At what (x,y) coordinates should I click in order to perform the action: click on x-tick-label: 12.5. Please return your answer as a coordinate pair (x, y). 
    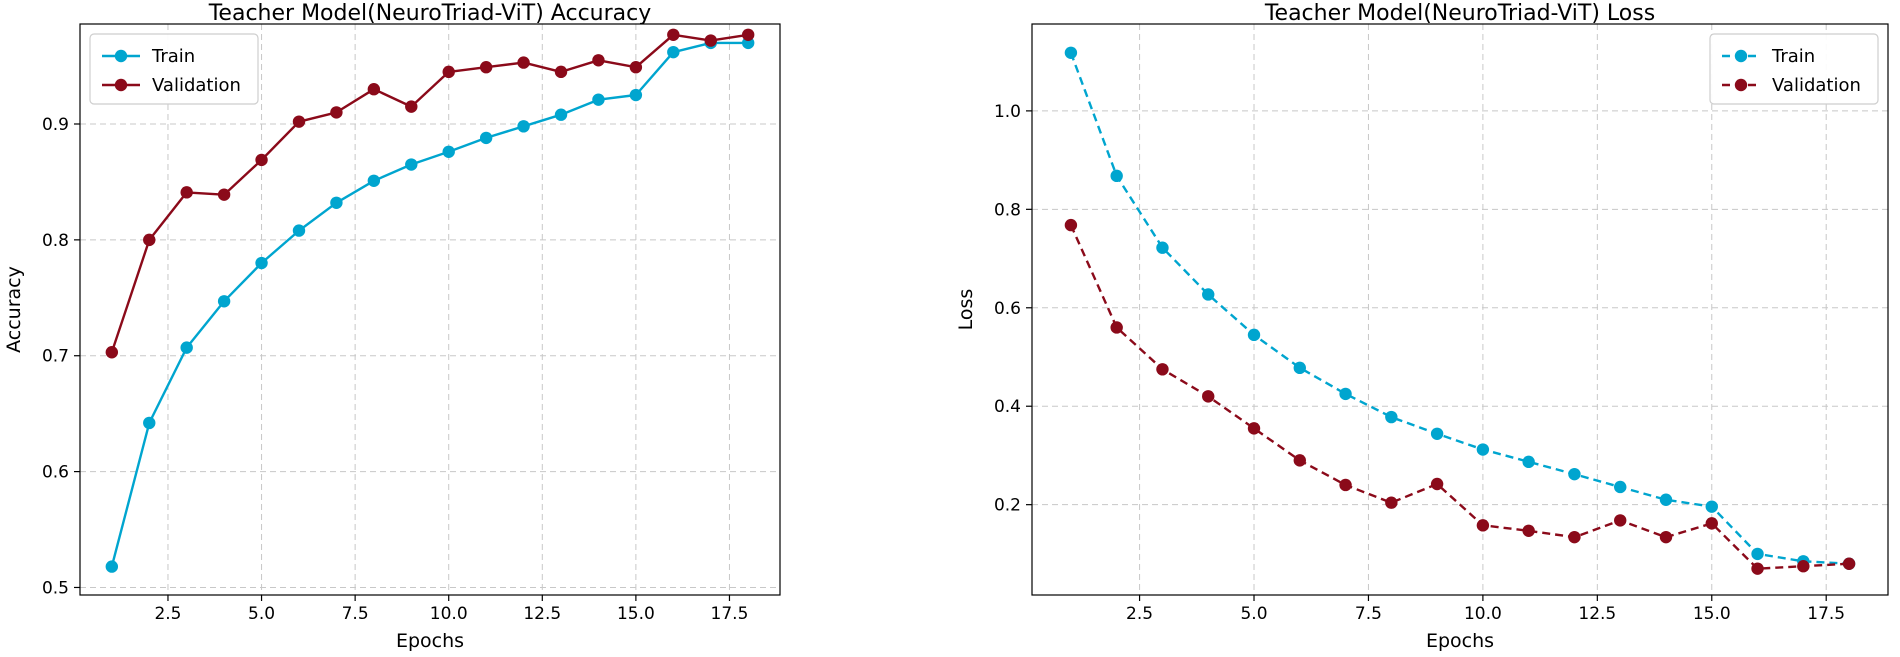
    Looking at the image, I should click on (542, 614).